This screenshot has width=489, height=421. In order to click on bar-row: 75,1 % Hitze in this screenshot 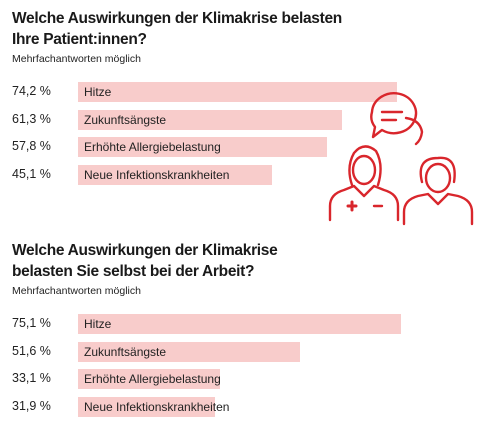, I will do `click(244, 325)`.